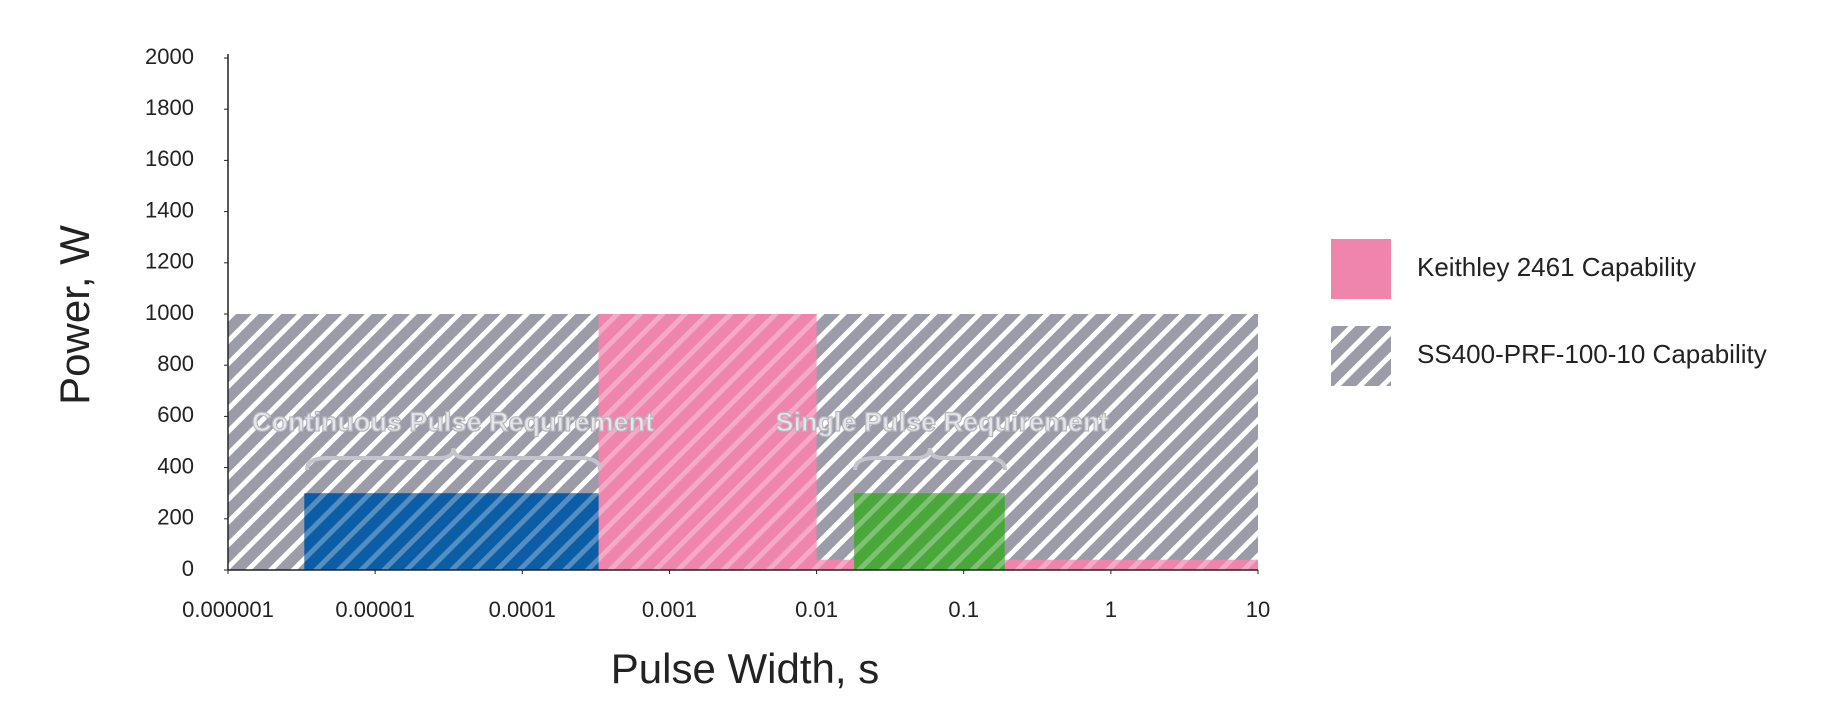  I want to click on y-tick-label: 0, so click(188, 568).